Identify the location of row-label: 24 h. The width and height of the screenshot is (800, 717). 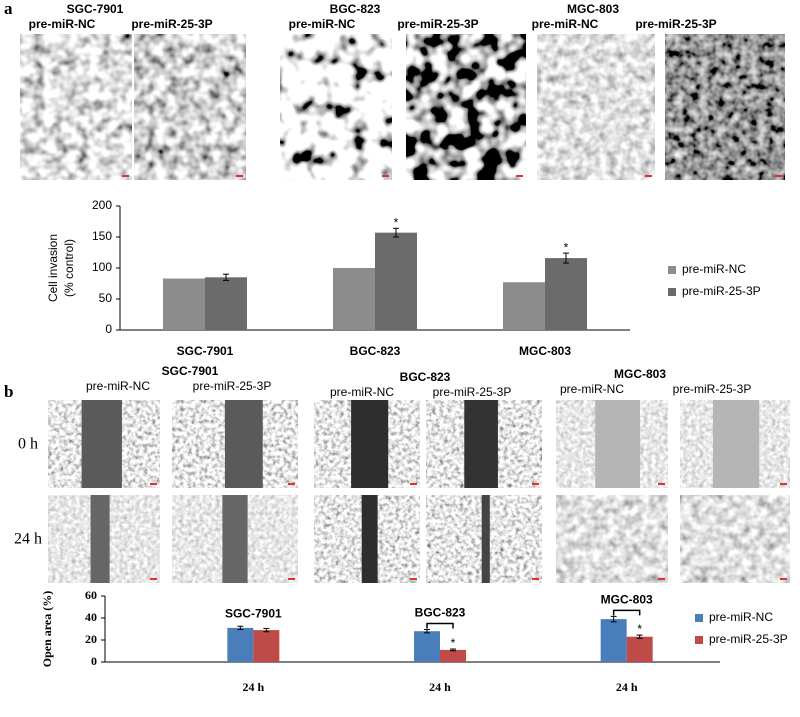
(28, 539).